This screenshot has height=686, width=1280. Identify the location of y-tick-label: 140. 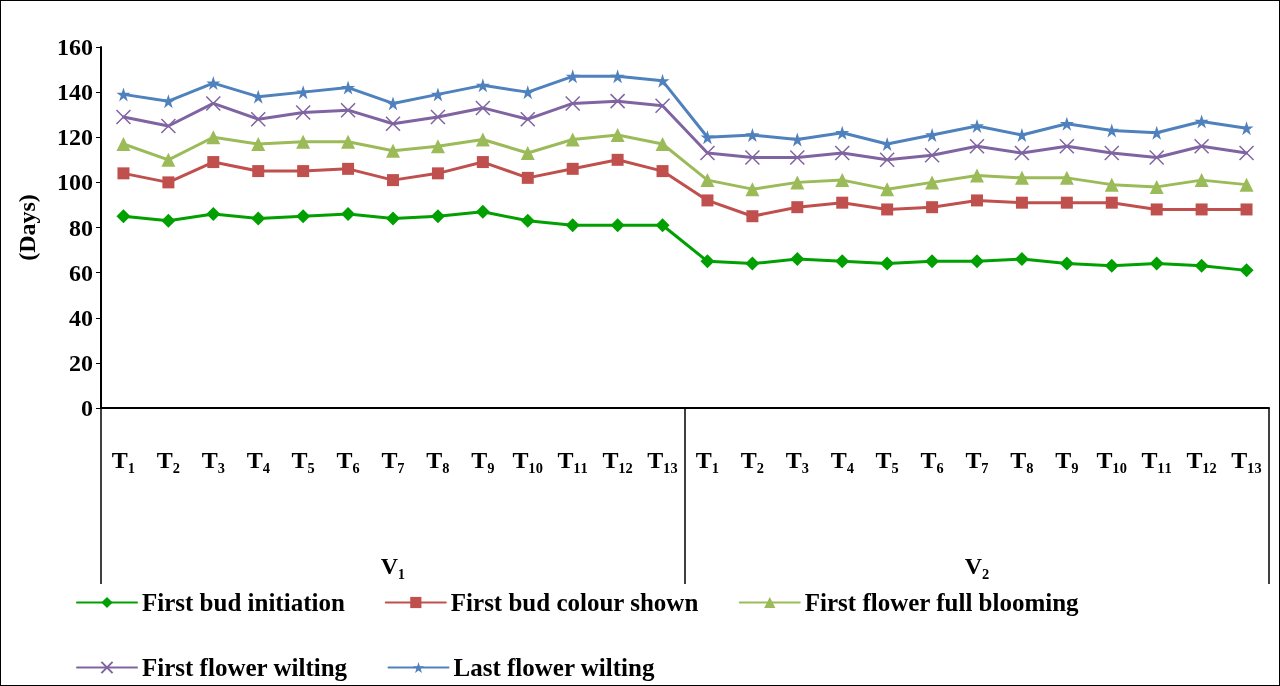
(75, 92).